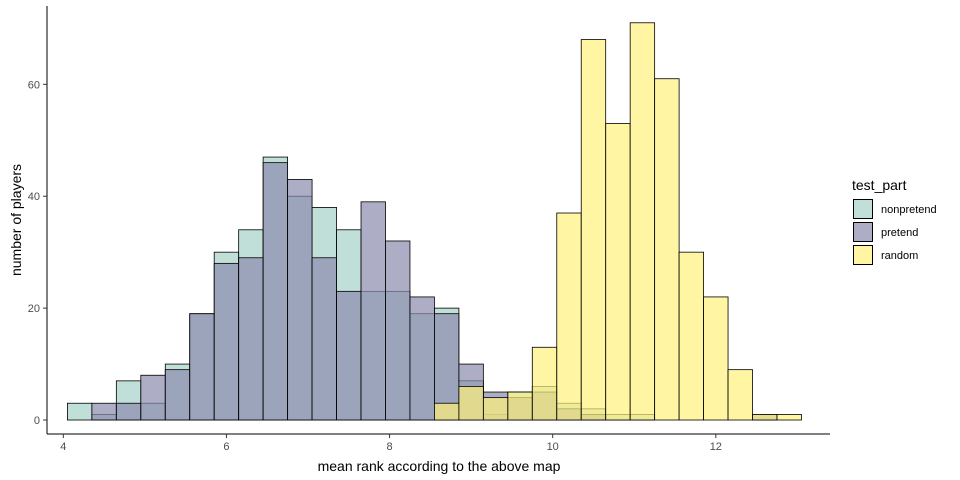 This screenshot has height=480, width=960. Describe the element at coordinates (863, 209) in the screenshot. I see `legend-key-nonpretend` at that location.